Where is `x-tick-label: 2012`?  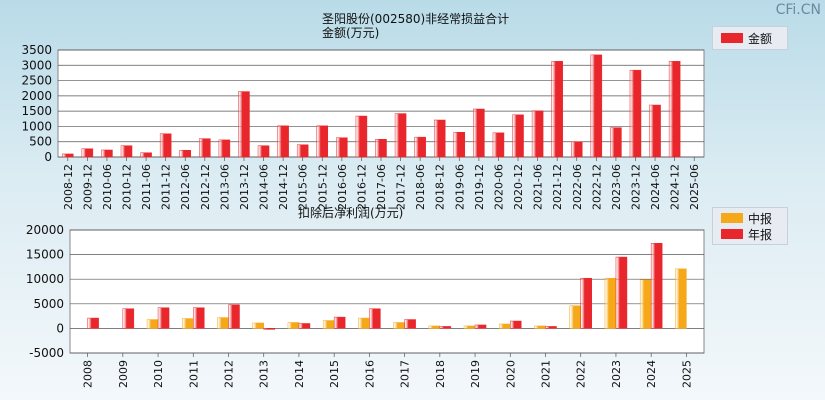
x-tick-label: 2012 is located at coordinates (229, 374).